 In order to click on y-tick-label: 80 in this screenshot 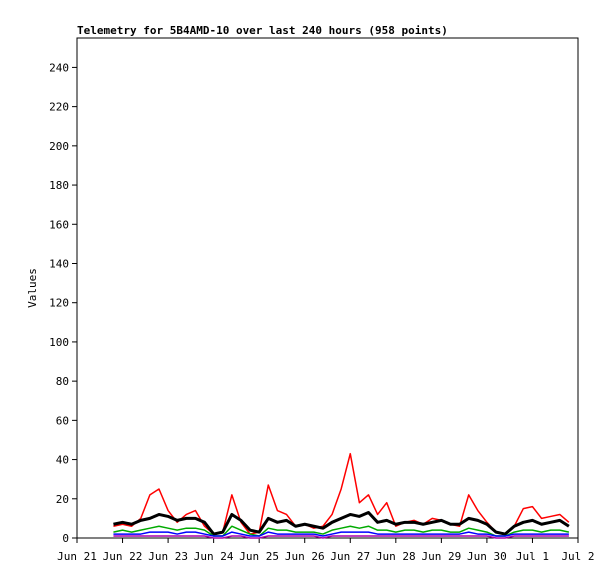, I will do `click(62, 381)`.